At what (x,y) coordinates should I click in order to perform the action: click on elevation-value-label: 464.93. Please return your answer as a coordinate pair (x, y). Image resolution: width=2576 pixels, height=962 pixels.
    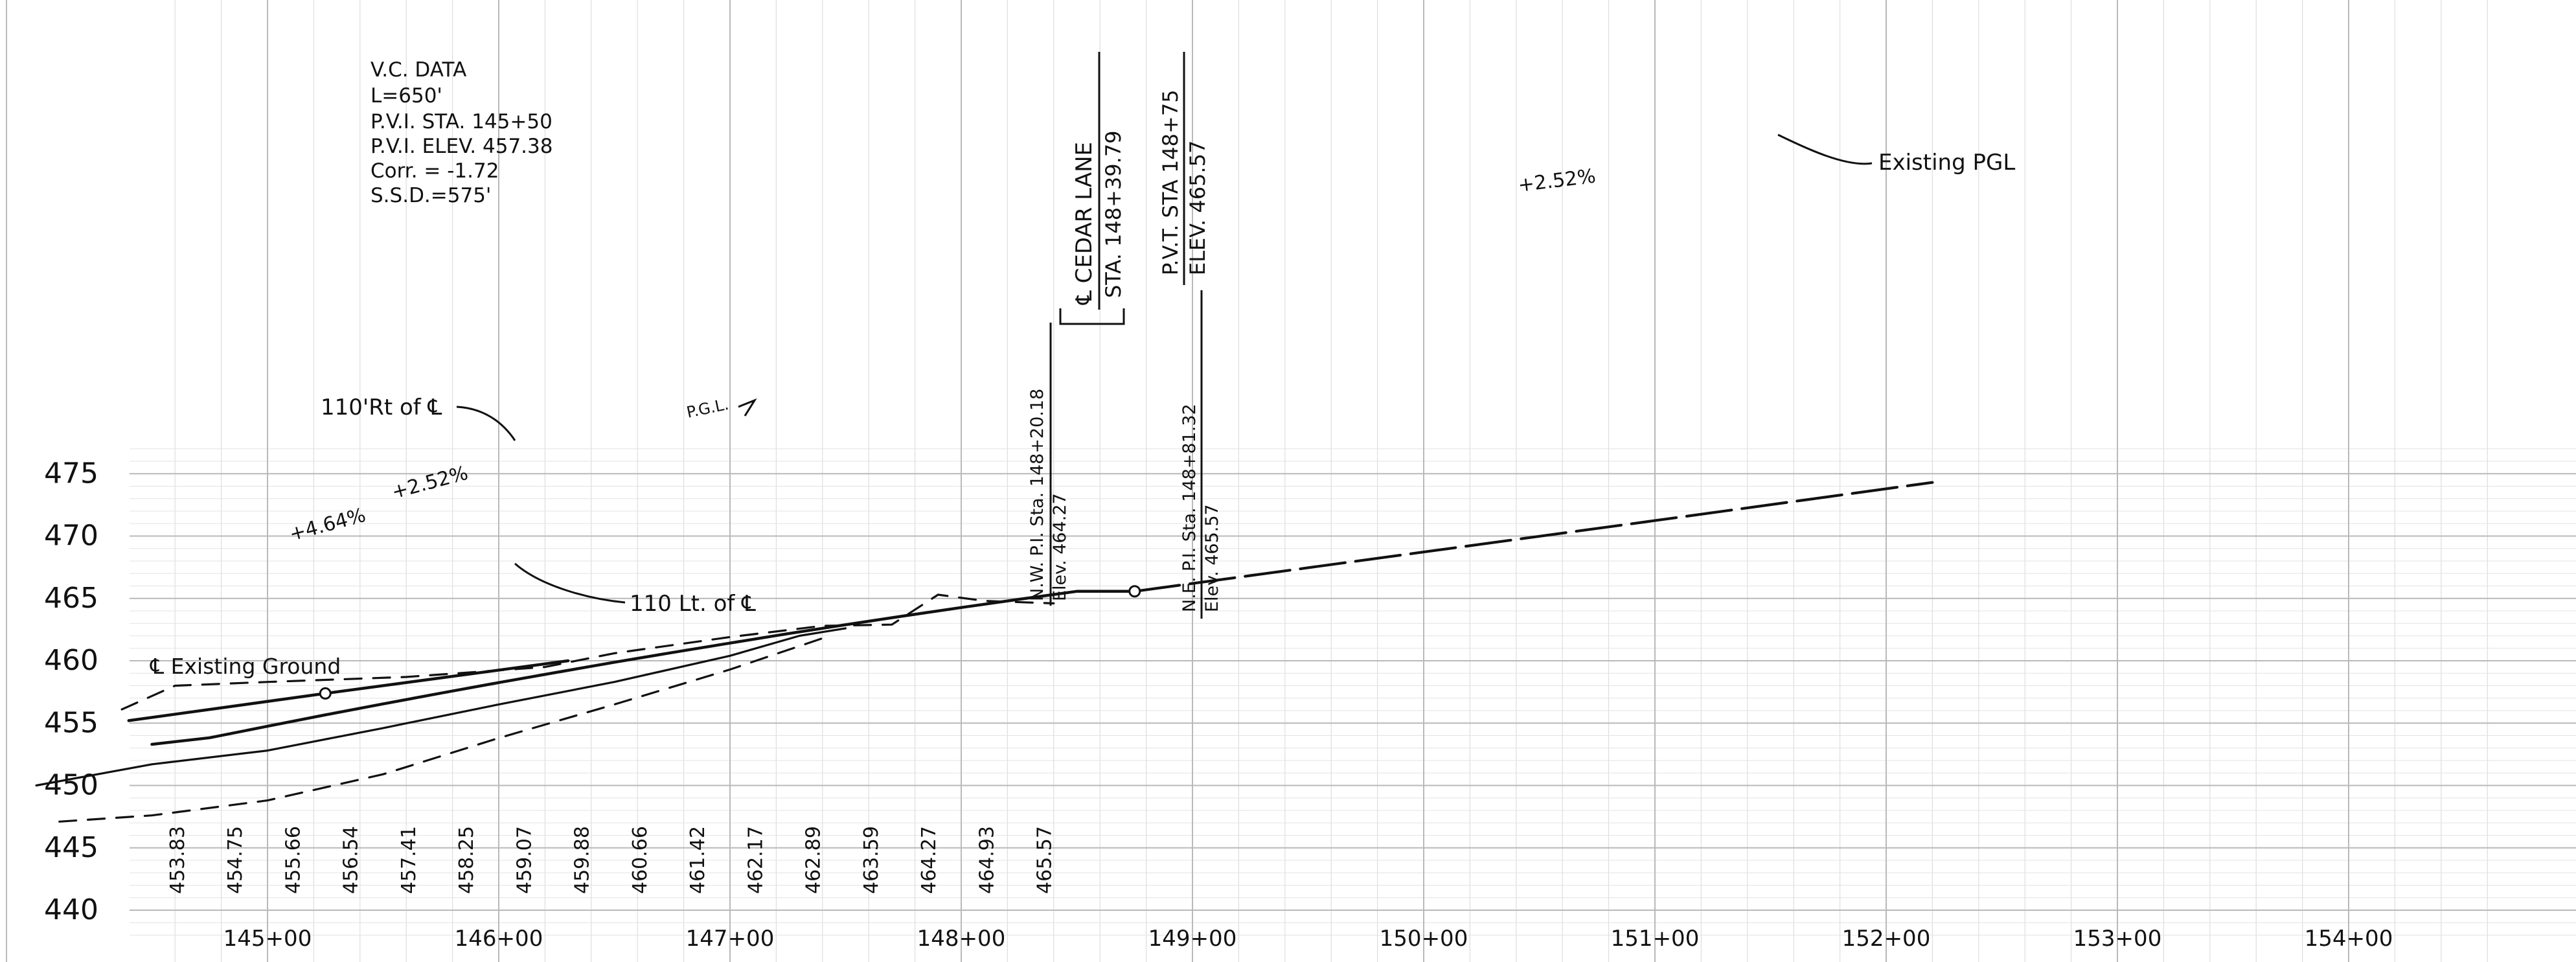
    Looking at the image, I should click on (987, 860).